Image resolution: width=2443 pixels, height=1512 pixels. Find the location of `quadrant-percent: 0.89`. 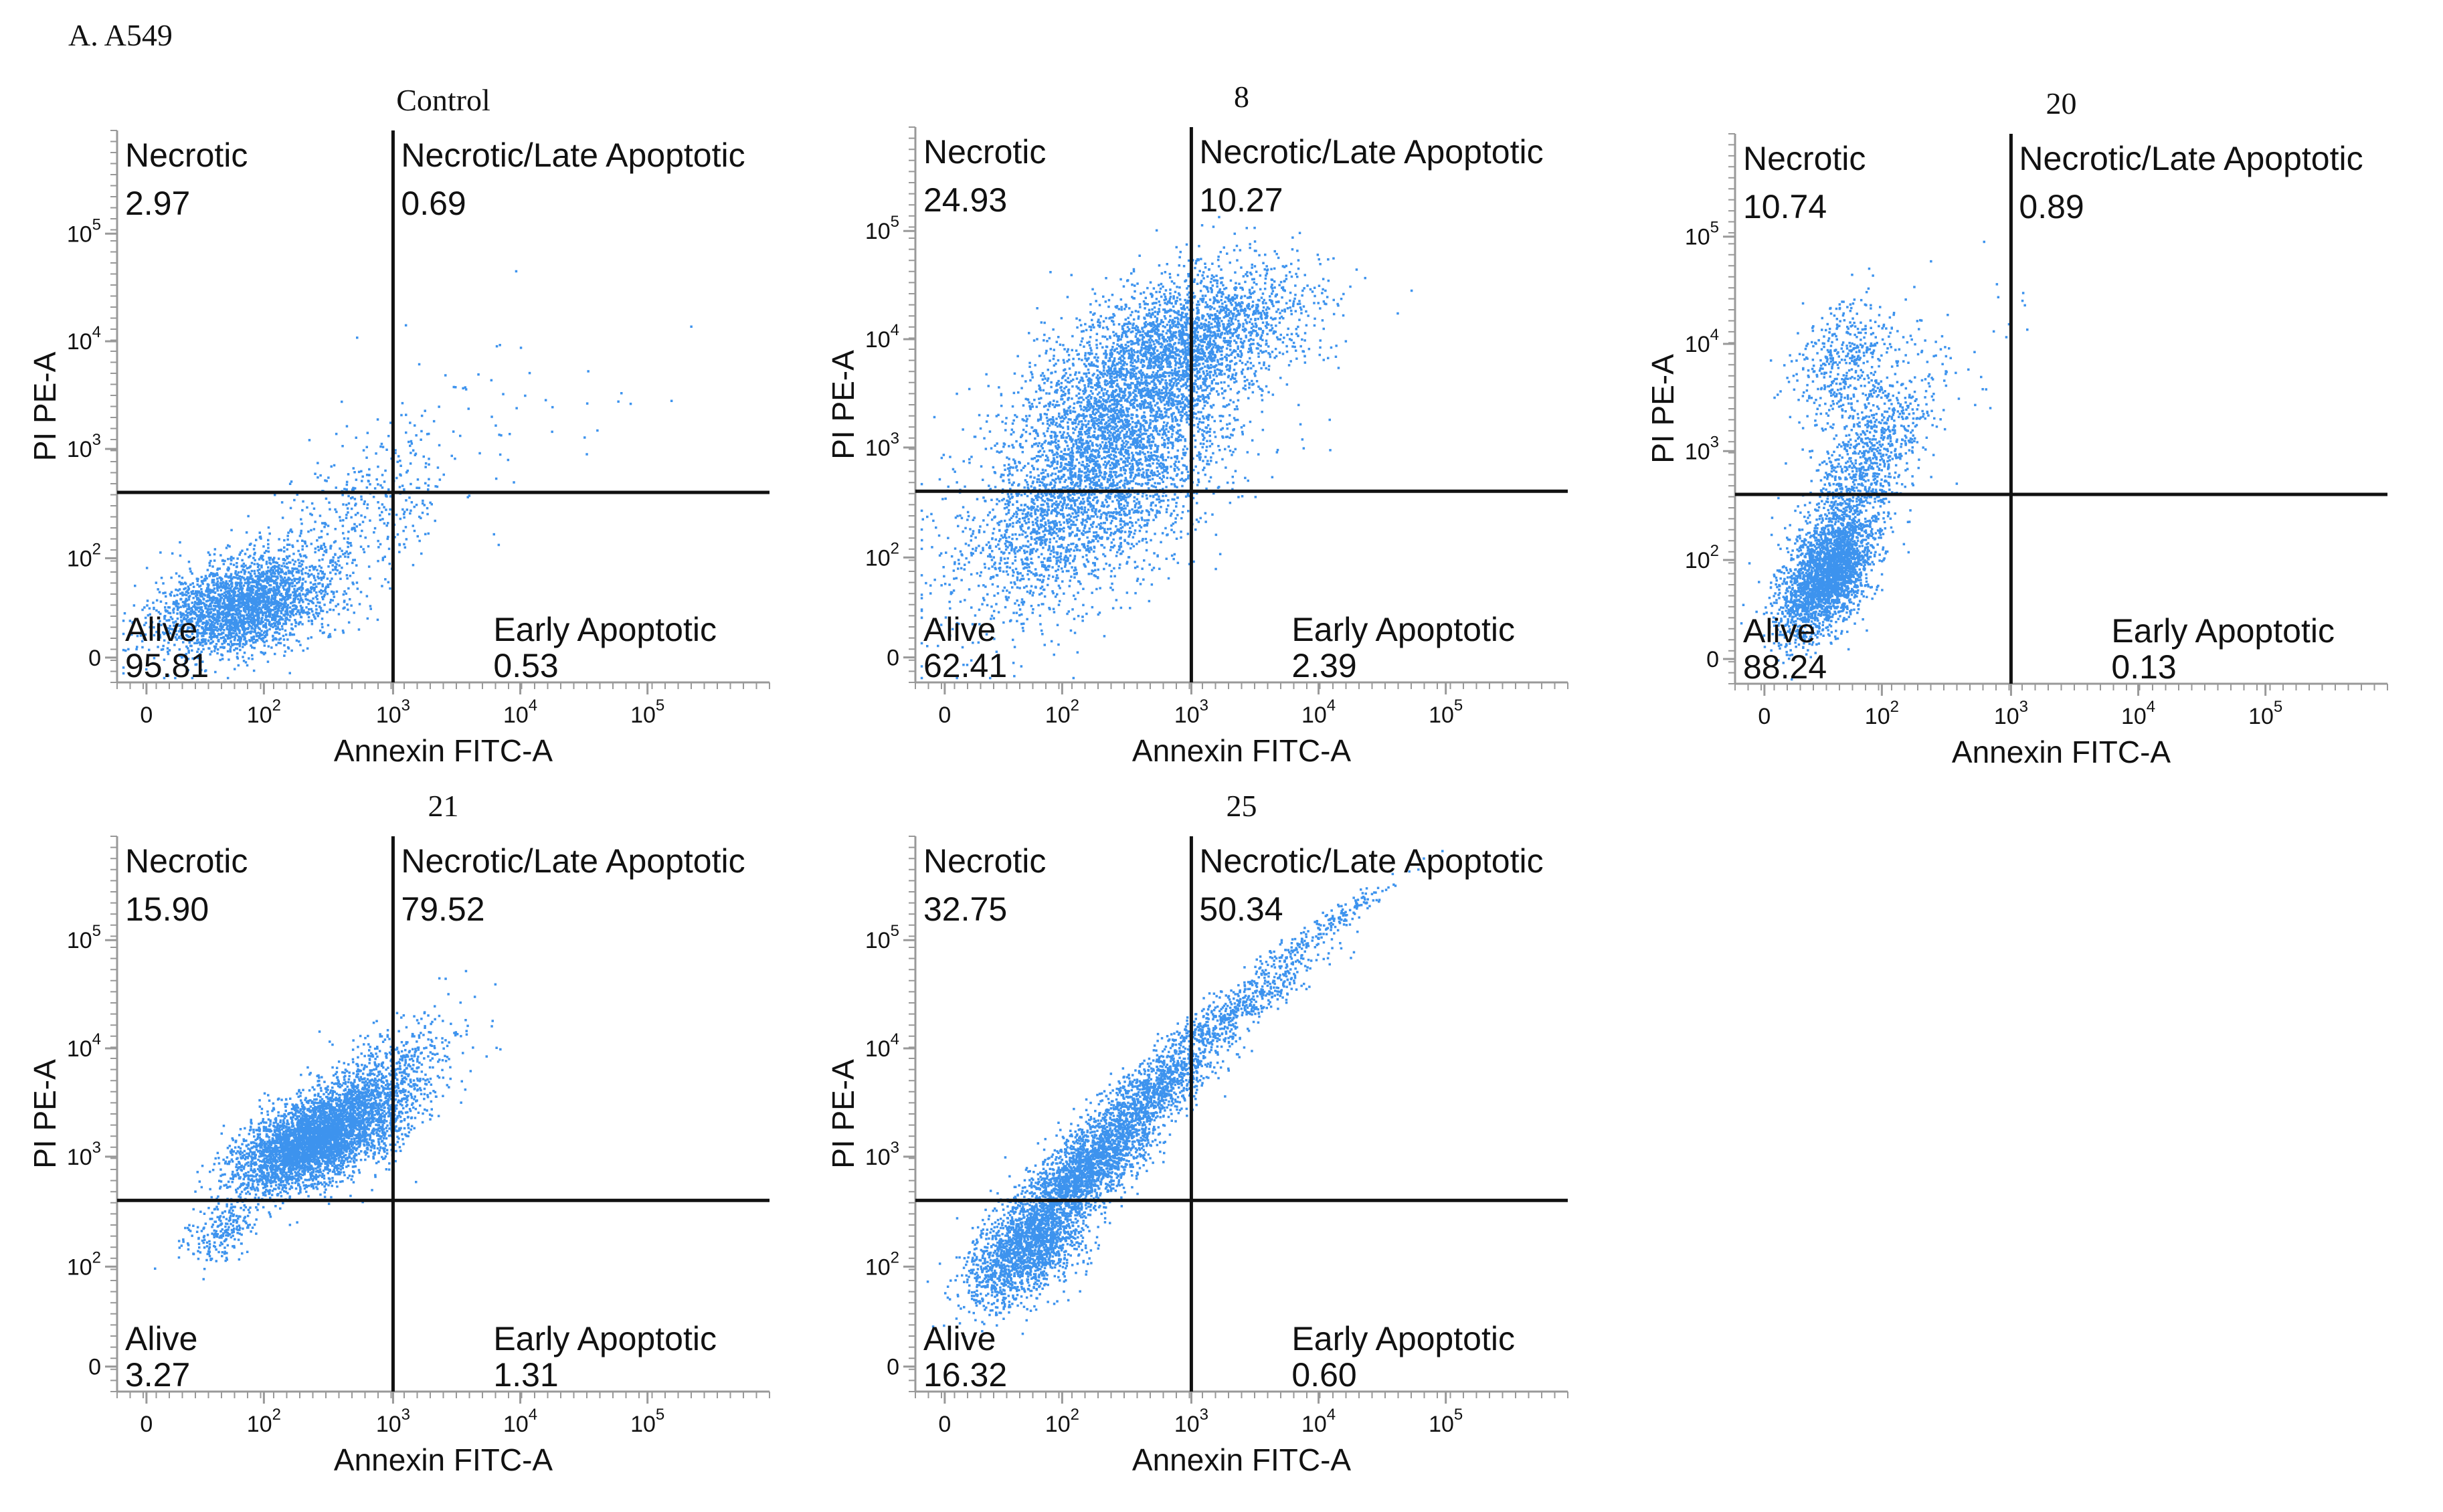

quadrant-percent: 0.89 is located at coordinates (2051, 206).